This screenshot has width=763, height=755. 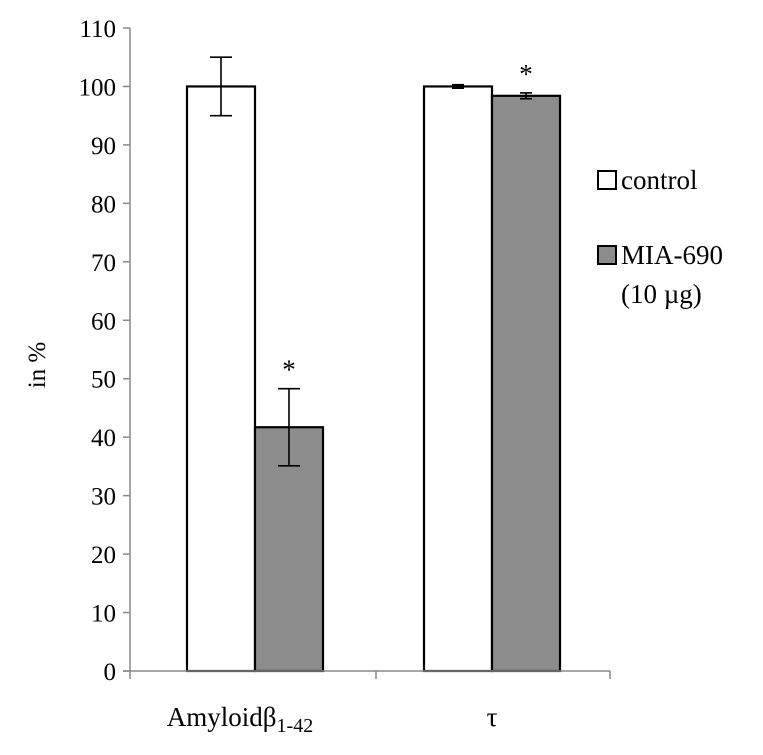 I want to click on y-tick-label: 40, so click(x=103, y=438).